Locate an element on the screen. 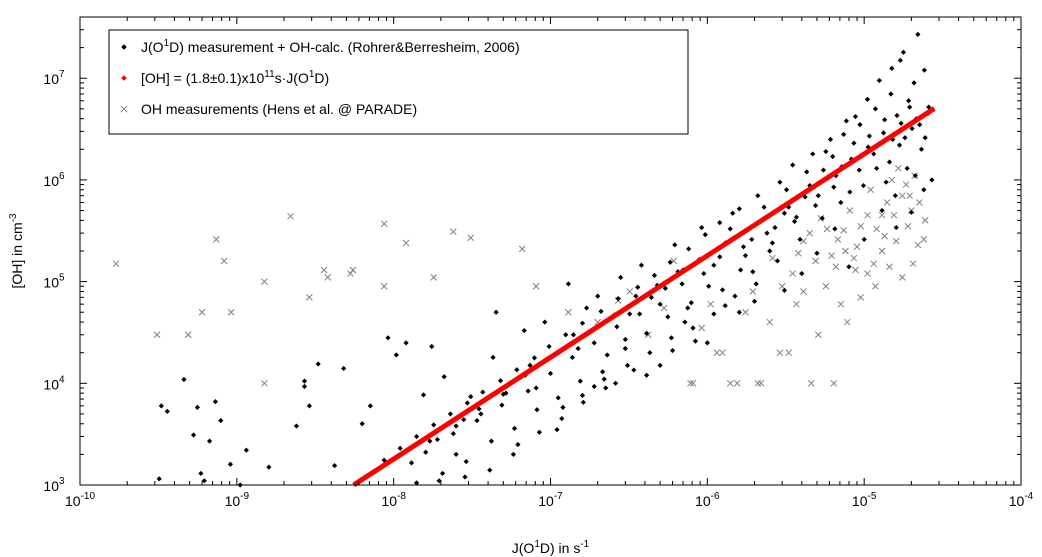  y-tick-label: 10⁴ is located at coordinates (54, 383).